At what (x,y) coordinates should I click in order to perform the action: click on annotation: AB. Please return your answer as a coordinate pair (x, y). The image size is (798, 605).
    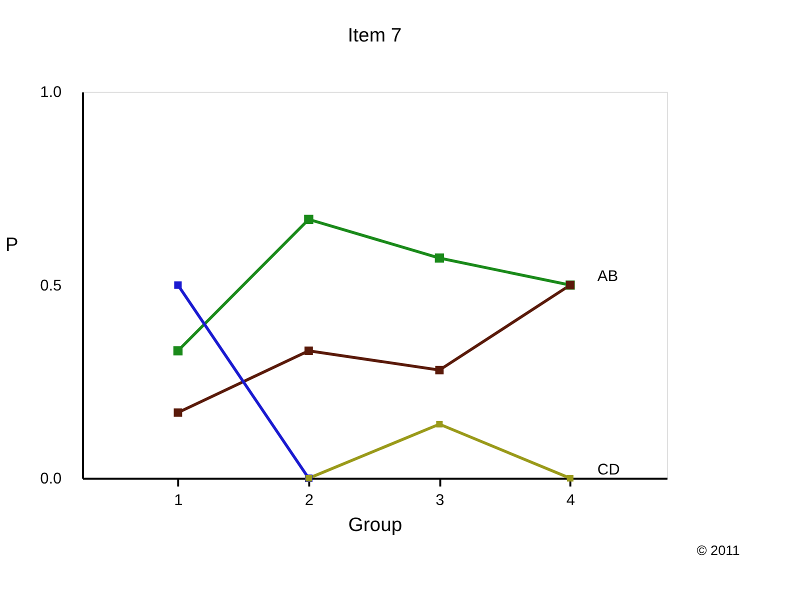
    Looking at the image, I should click on (607, 277).